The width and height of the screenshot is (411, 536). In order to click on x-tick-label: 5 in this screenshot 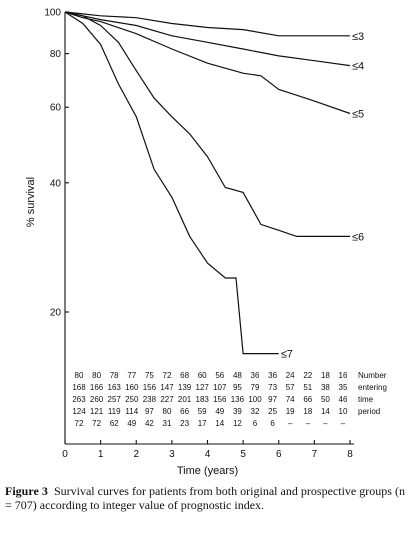, I will do `click(243, 454)`.